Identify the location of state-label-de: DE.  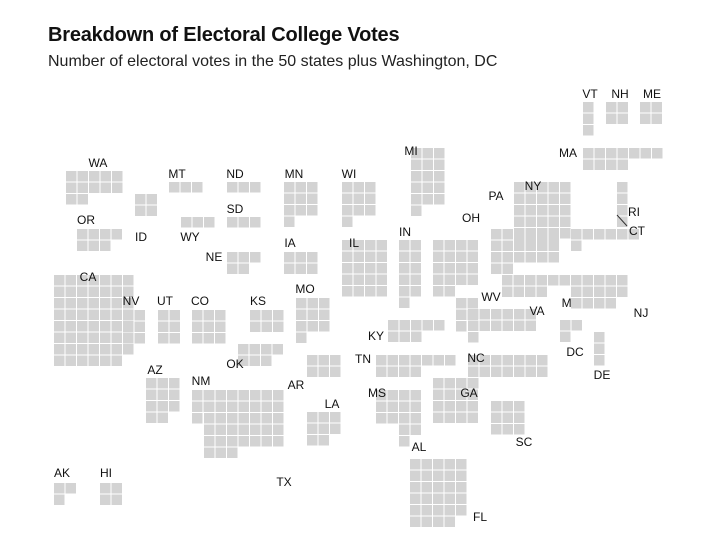
(602, 375).